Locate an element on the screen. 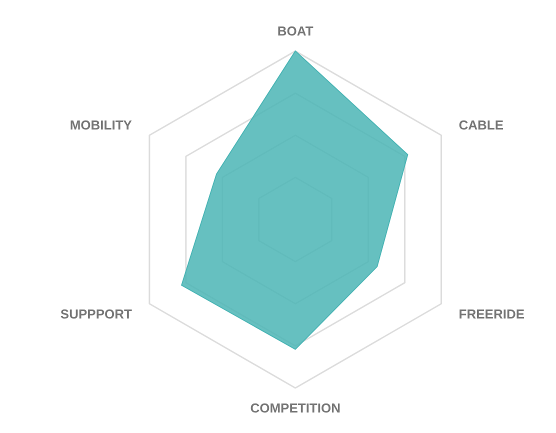 The height and width of the screenshot is (433, 556). spoke-label: SUPPPORT is located at coordinates (96, 314).